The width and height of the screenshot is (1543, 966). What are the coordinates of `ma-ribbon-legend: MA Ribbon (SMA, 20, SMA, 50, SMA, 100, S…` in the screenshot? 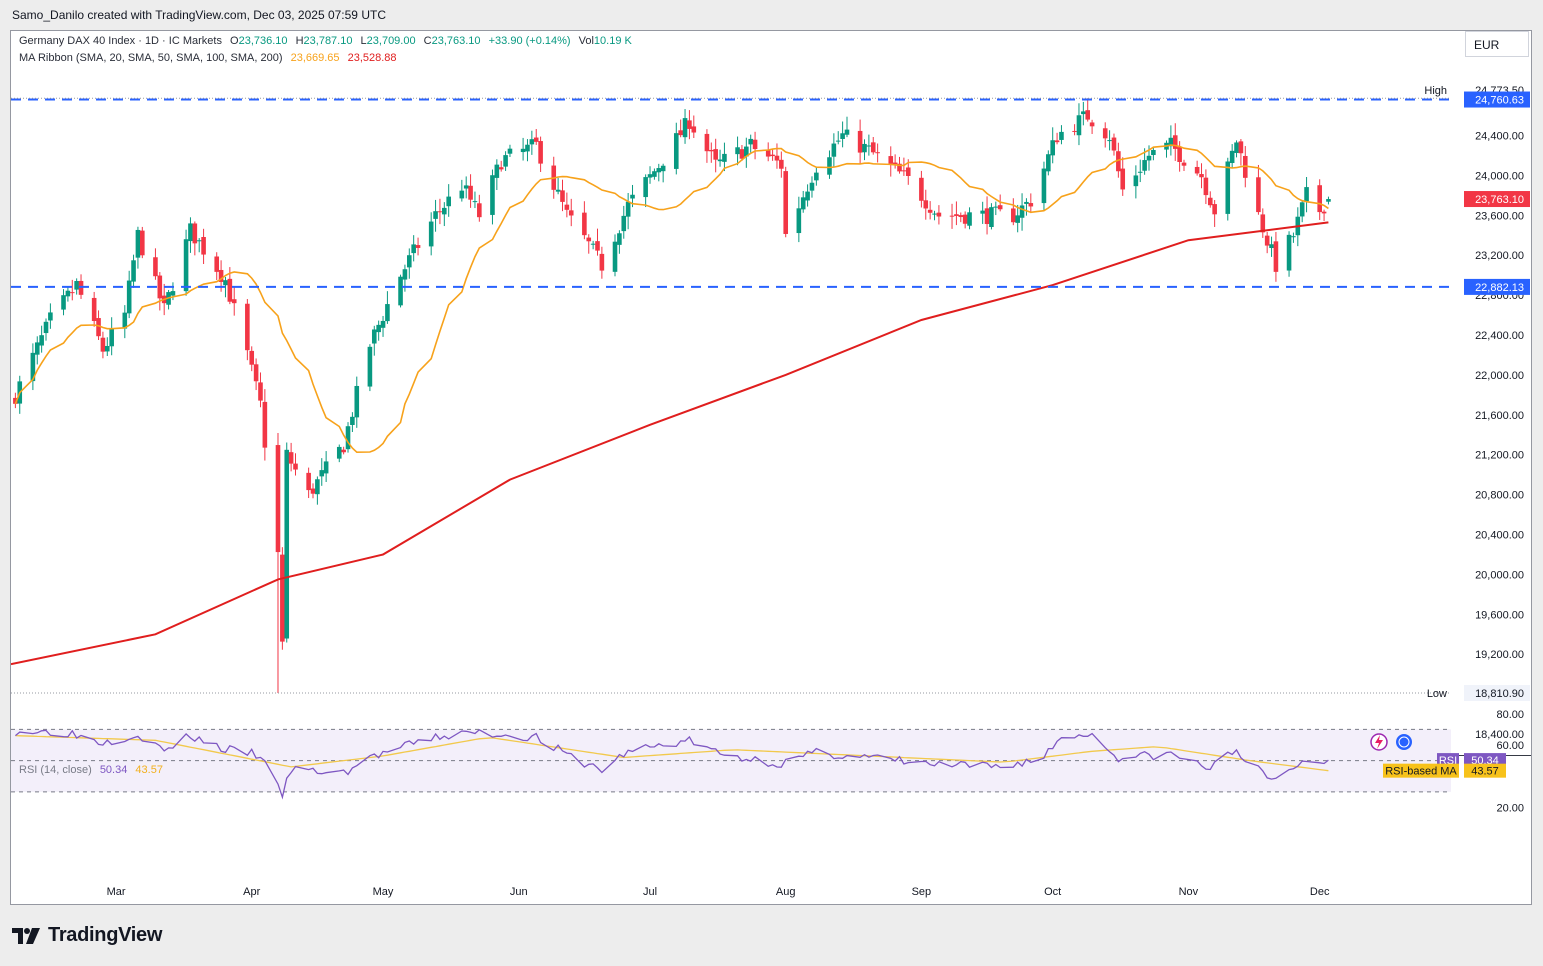 It's located at (208, 58).